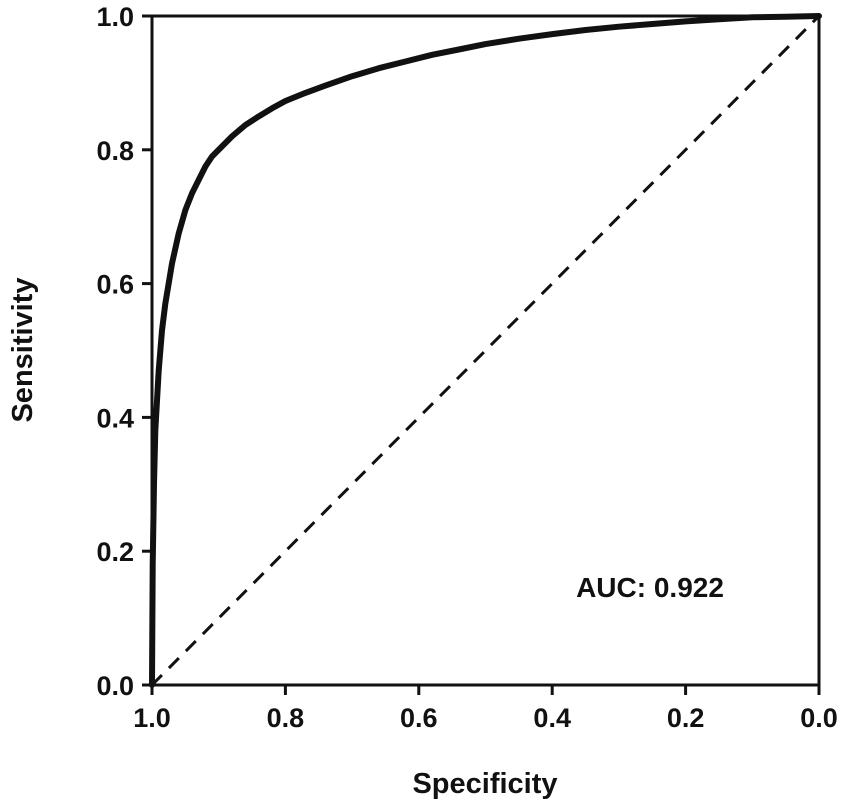 The height and width of the screenshot is (806, 843). Describe the element at coordinates (152, 718) in the screenshot. I see `x-tick-label: 1.0` at that location.